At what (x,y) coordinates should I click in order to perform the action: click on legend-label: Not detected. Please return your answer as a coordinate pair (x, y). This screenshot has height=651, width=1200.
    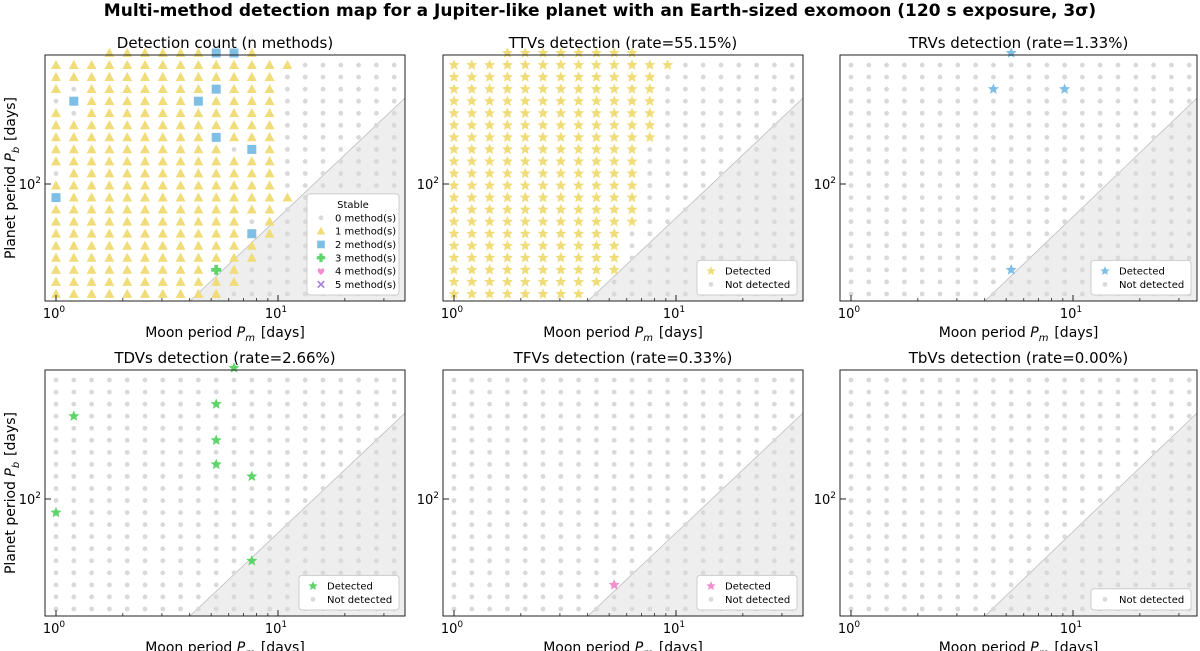
    Looking at the image, I should click on (359, 600).